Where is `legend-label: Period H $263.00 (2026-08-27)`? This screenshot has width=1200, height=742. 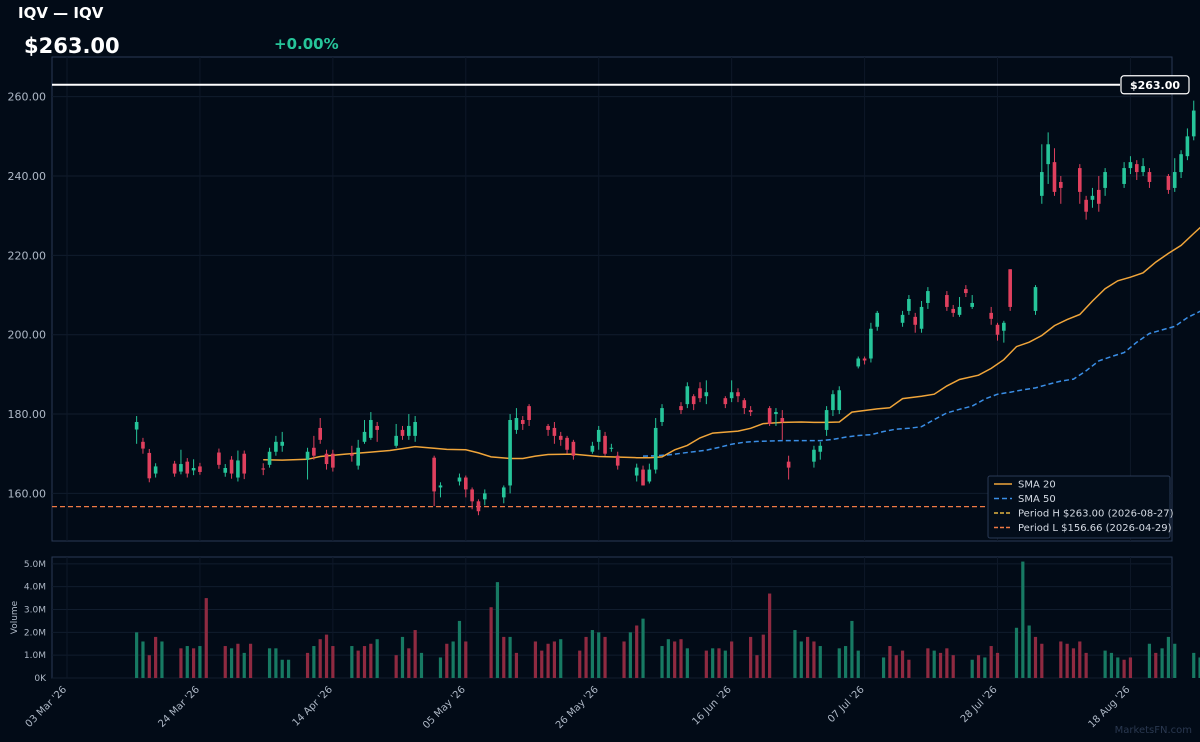 legend-label: Period H $263.00 (2026-08-27) is located at coordinates (1096, 514).